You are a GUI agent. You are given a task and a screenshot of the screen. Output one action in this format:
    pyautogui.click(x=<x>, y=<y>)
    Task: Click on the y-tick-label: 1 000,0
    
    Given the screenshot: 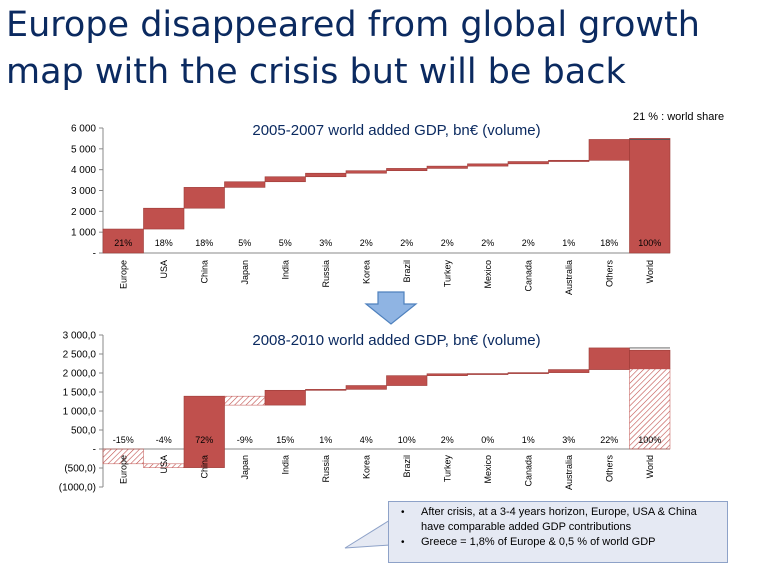 What is the action you would take?
    pyautogui.click(x=80, y=412)
    